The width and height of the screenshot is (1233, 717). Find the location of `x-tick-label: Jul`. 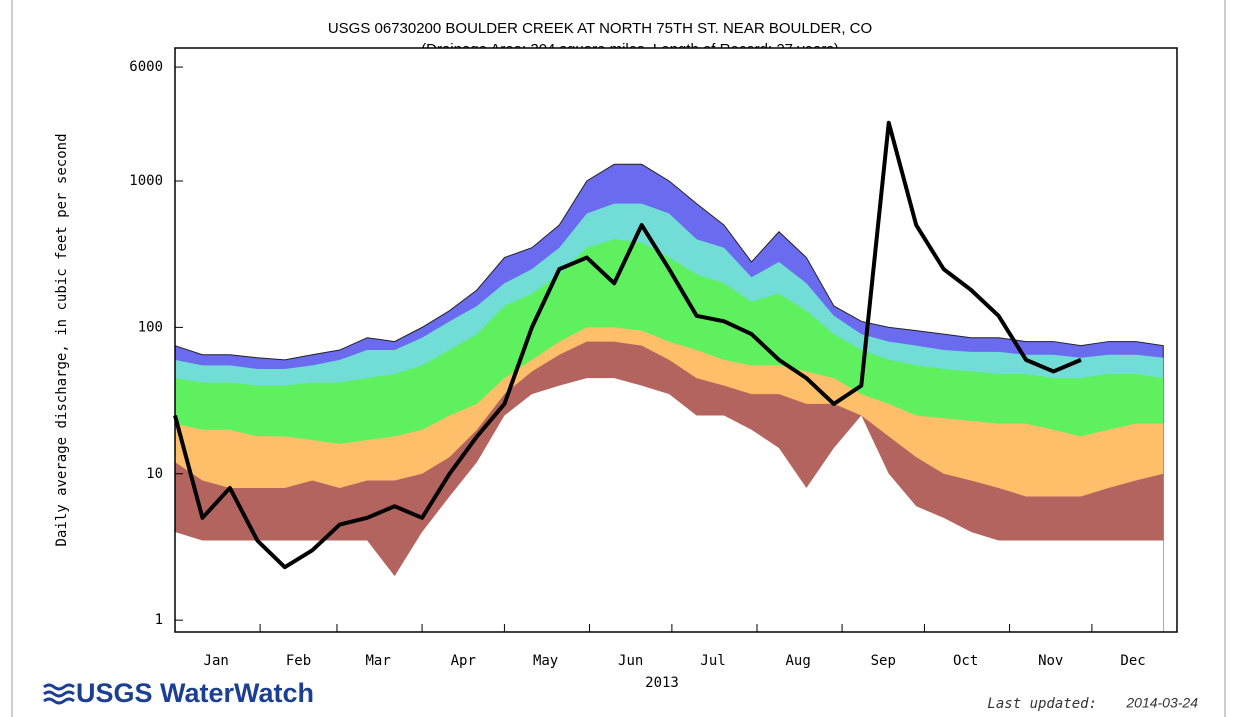

x-tick-label: Jul is located at coordinates (712, 661).